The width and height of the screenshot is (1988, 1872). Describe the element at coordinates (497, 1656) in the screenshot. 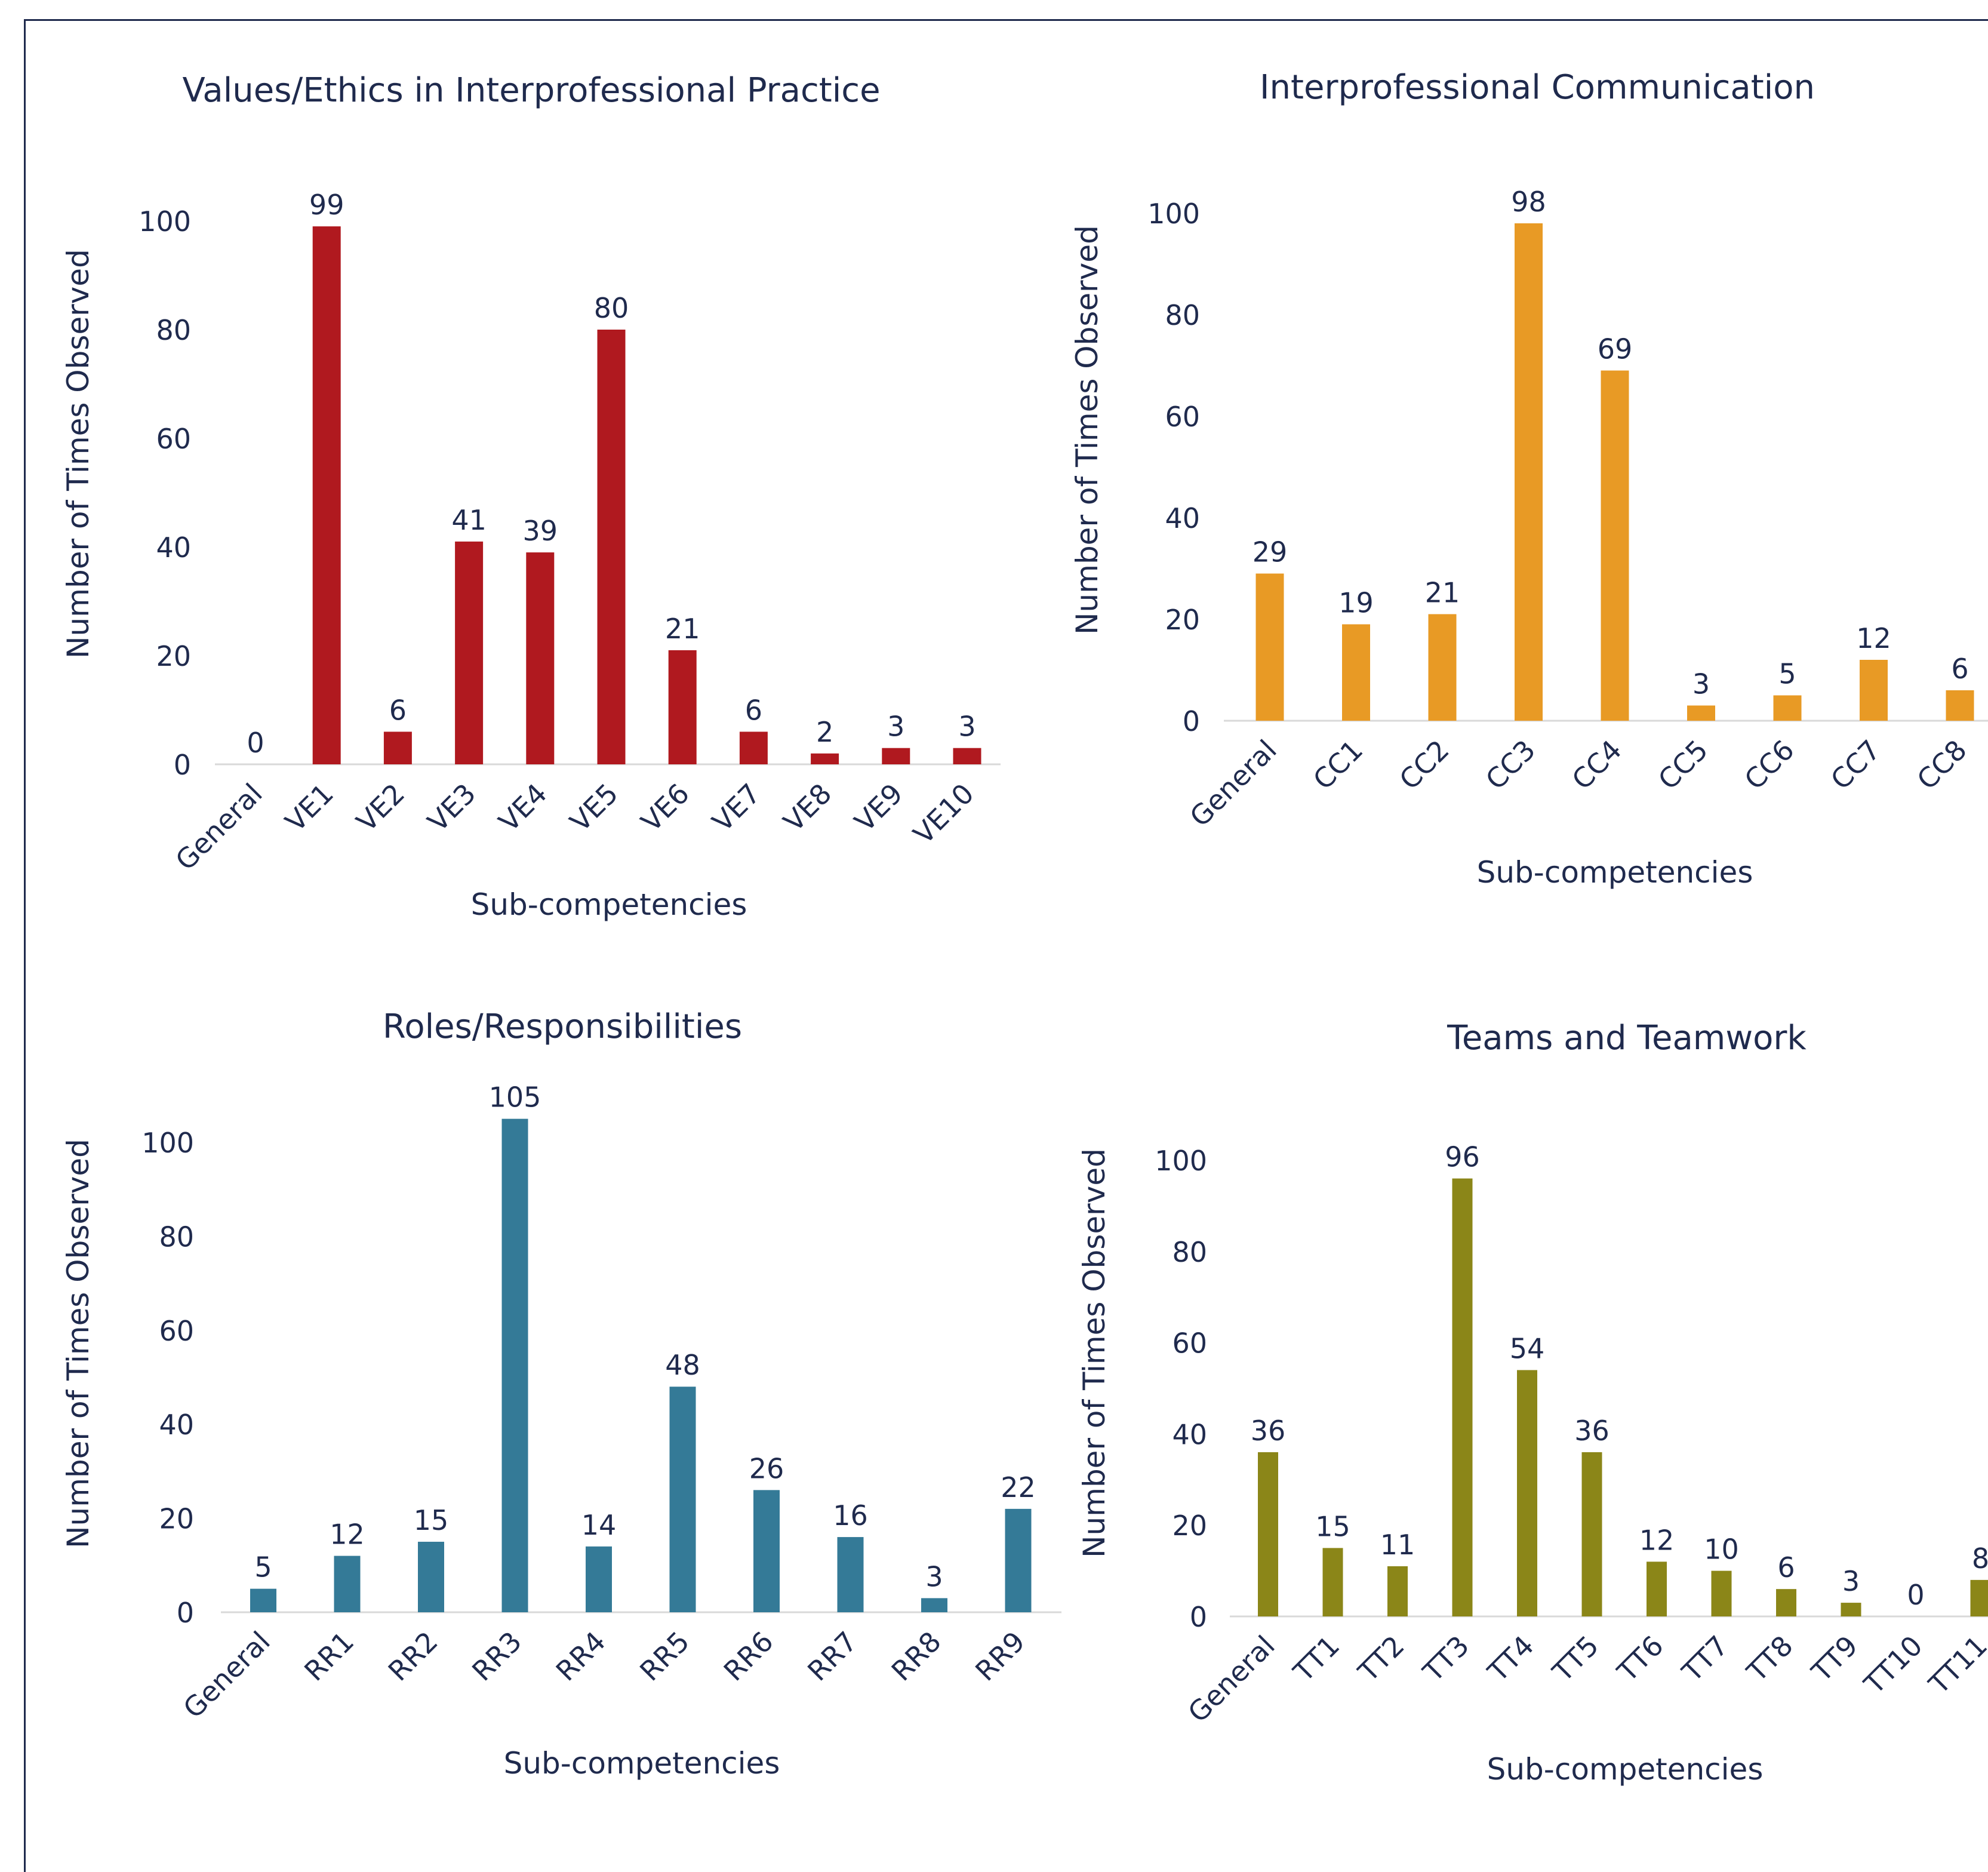

I see `x-tick-label: RR3` at that location.